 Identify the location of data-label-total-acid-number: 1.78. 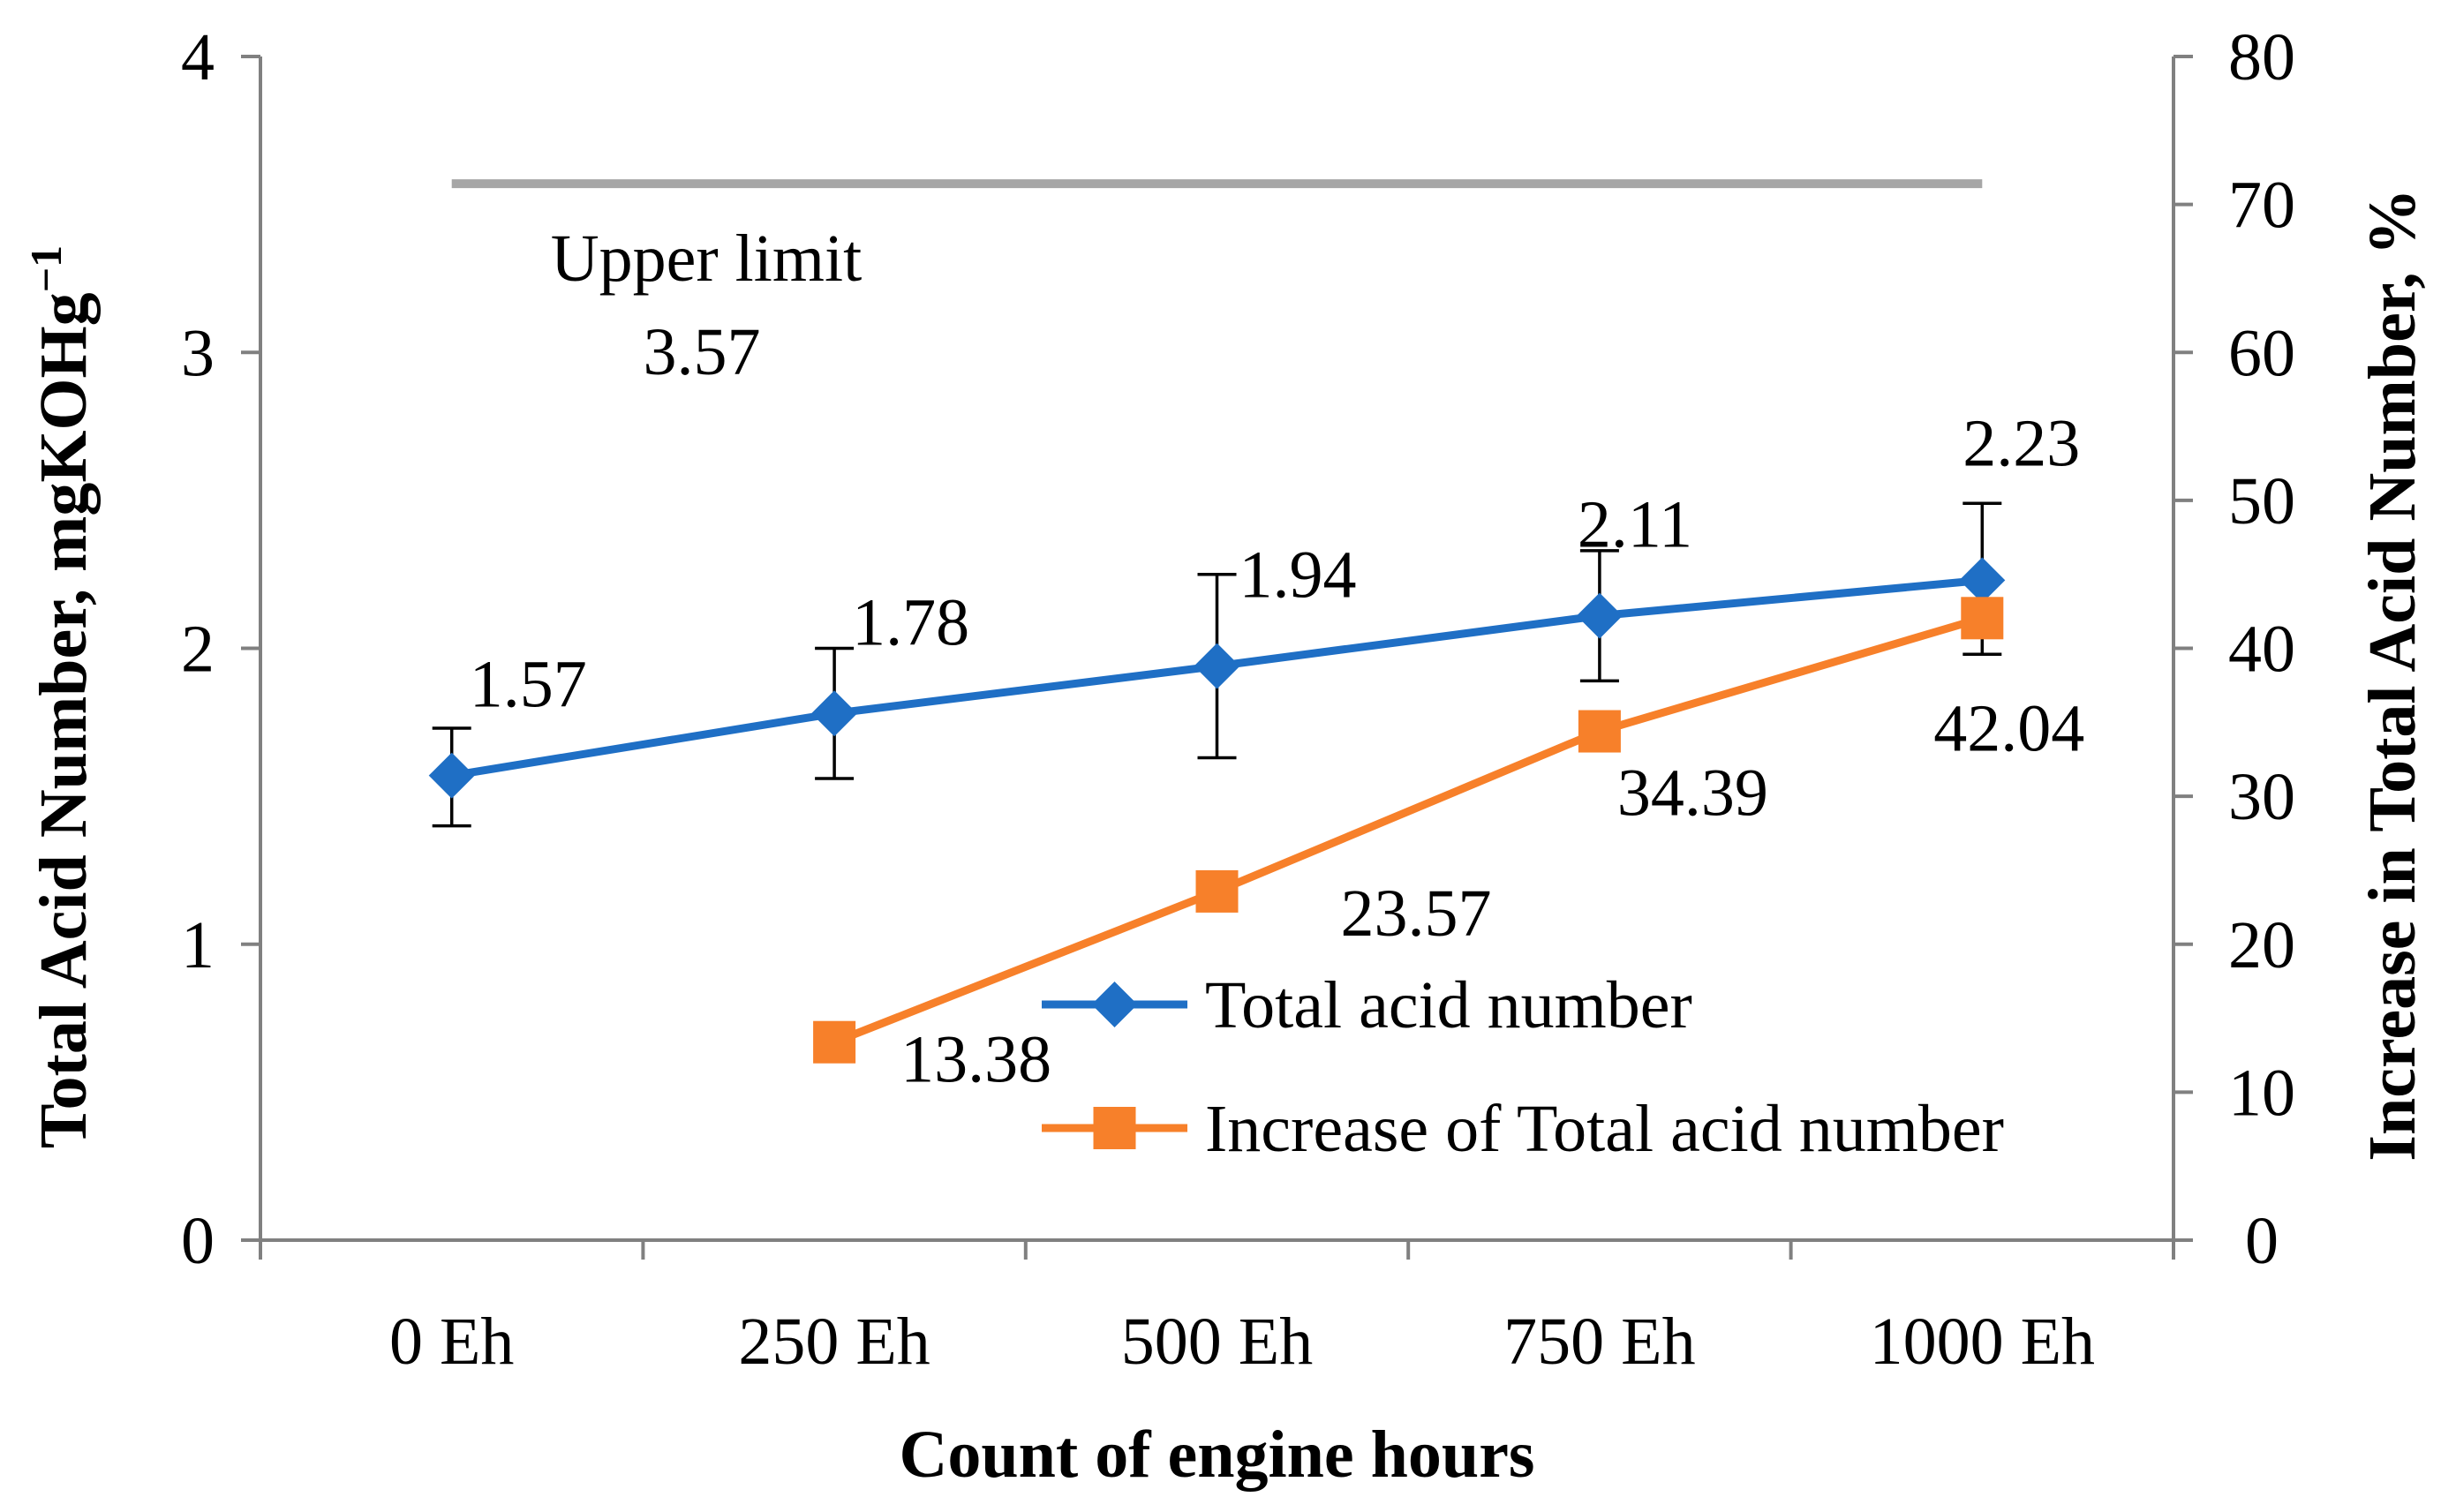
(910, 622).